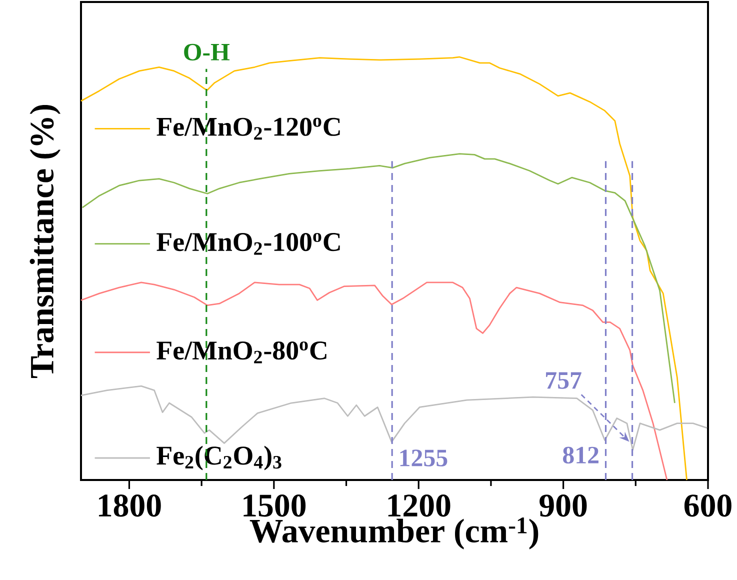 The height and width of the screenshot is (580, 737). I want to click on ref-line-label: O-H, so click(207, 52).